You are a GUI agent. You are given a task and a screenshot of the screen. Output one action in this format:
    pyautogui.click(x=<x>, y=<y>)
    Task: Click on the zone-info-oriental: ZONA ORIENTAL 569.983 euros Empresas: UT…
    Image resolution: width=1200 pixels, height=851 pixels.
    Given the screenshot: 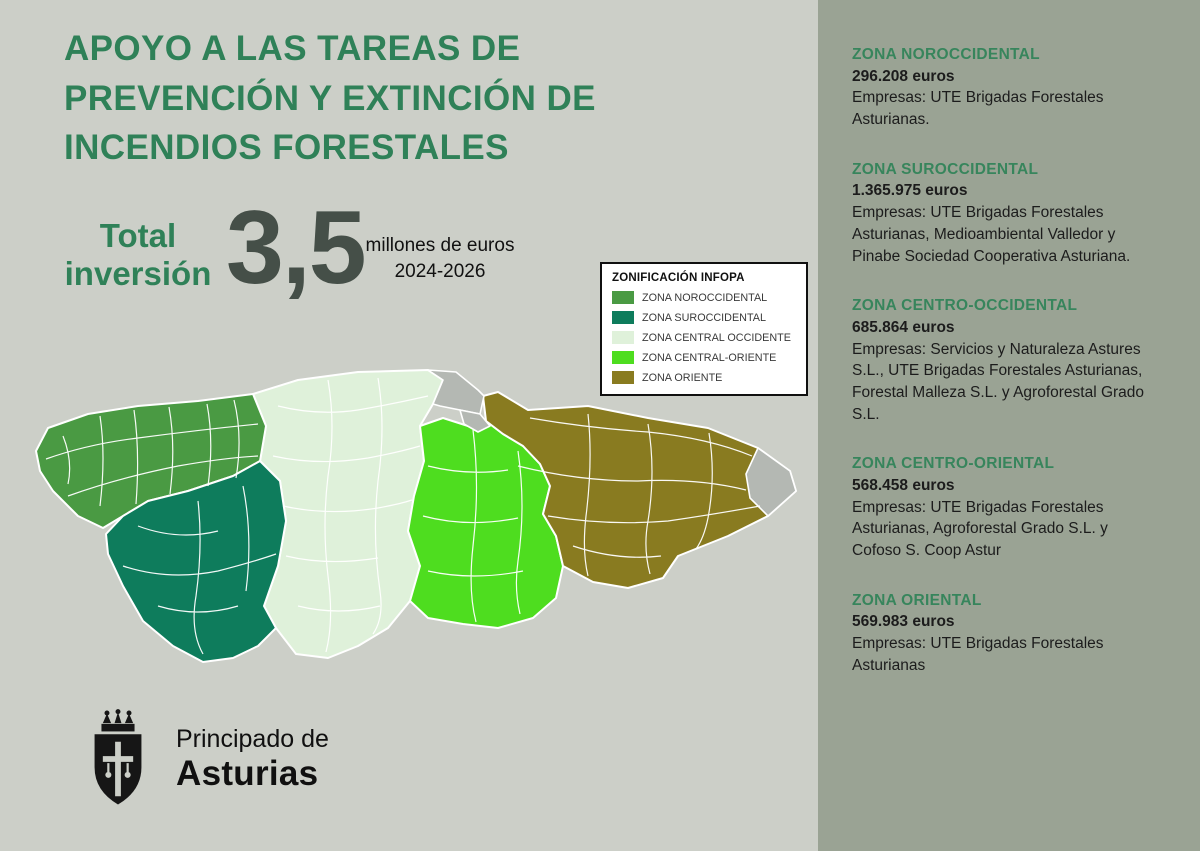 What is the action you would take?
    pyautogui.click(x=1006, y=633)
    